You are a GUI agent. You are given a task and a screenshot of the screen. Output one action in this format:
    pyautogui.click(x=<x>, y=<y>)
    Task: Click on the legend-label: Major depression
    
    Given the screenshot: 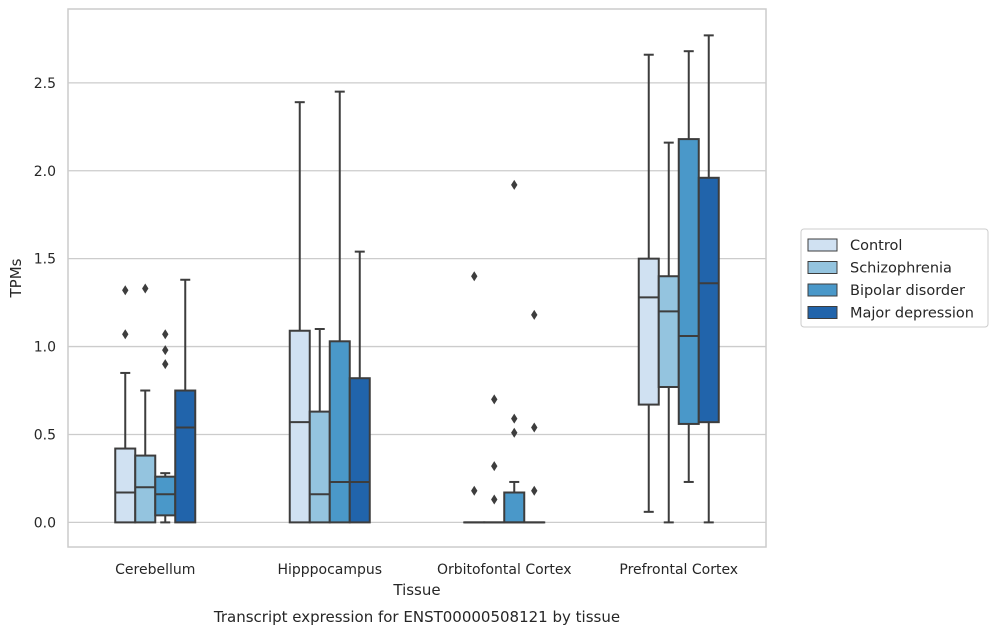 What is the action you would take?
    pyautogui.click(x=912, y=314)
    